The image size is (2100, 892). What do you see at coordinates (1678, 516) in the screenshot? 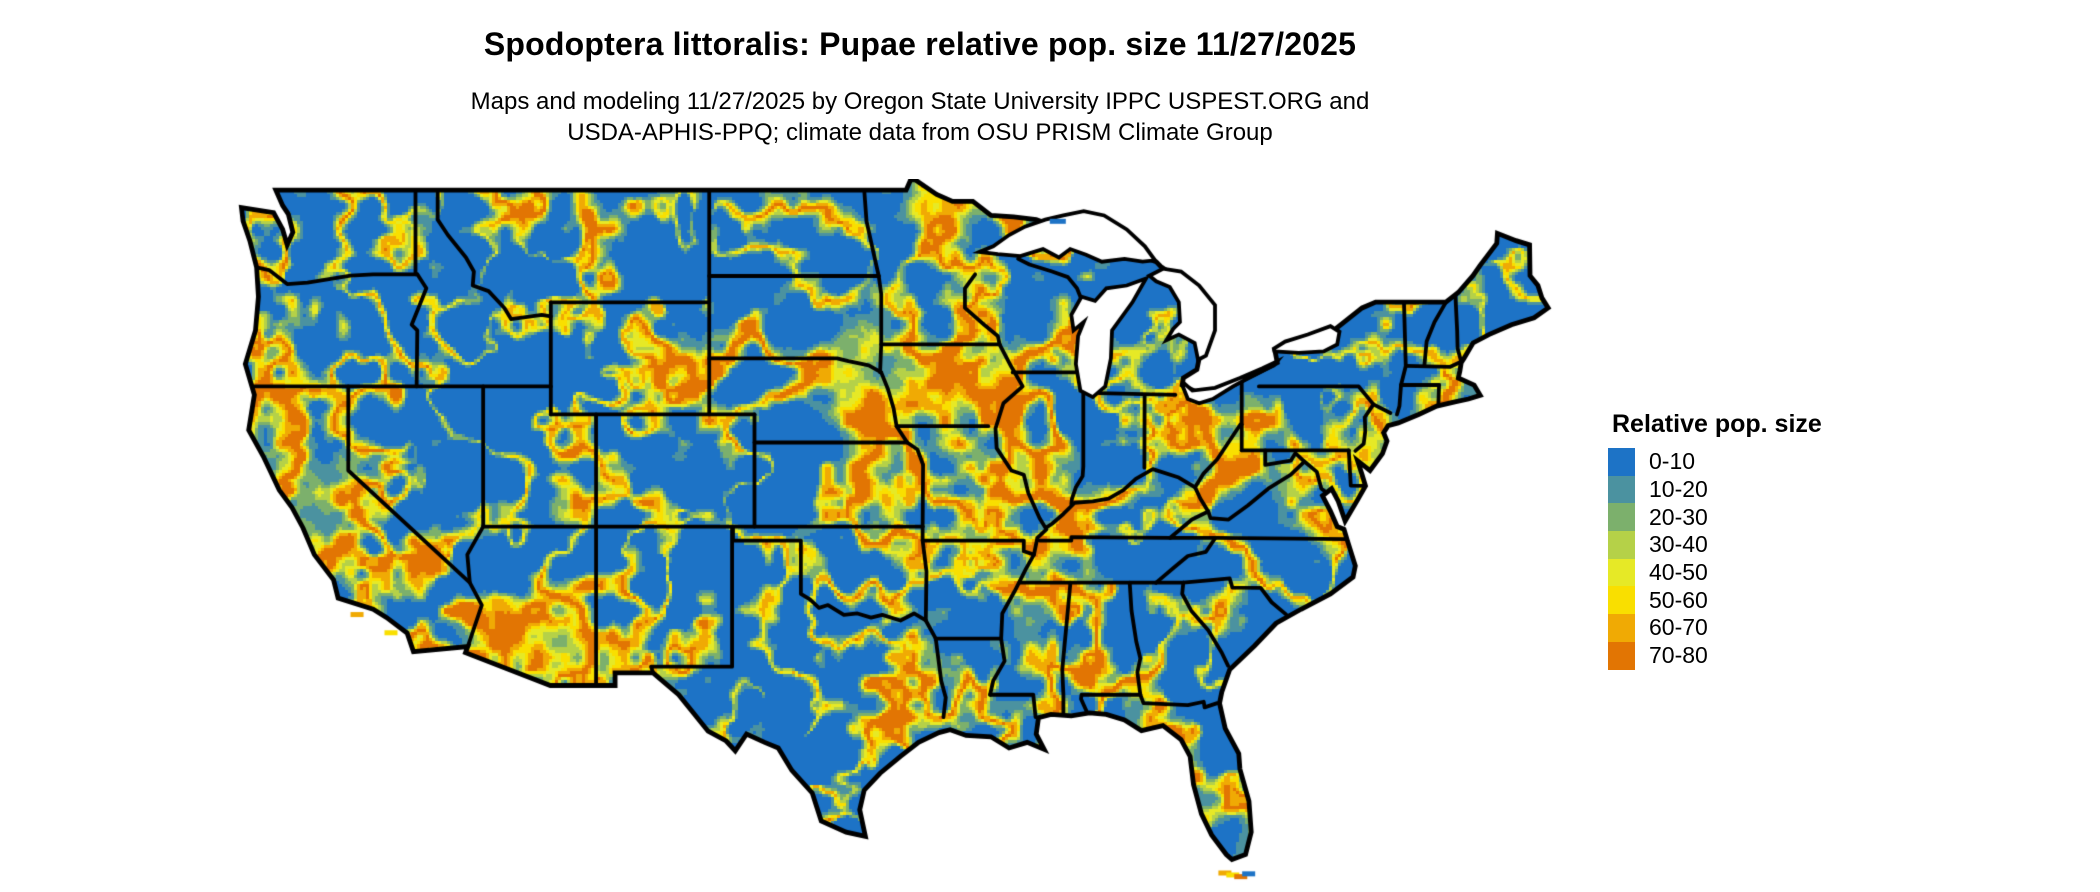
I see `legend-label: 20-30` at bounding box center [1678, 516].